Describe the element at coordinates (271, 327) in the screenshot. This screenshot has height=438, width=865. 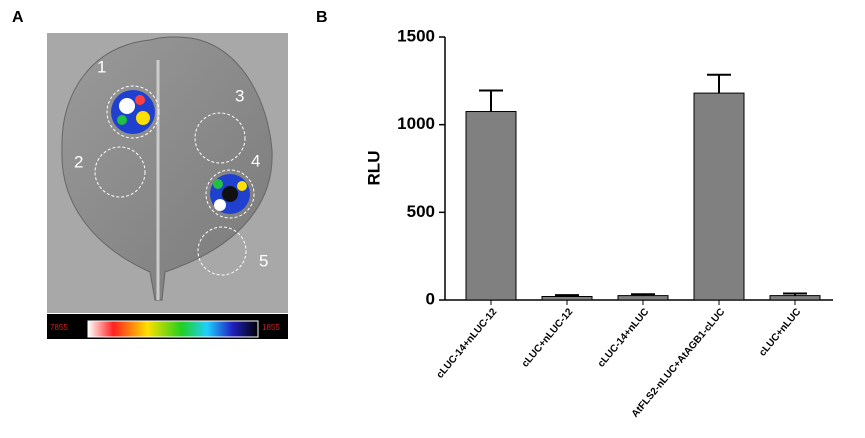
I see `colorbar-label: 1855` at that location.